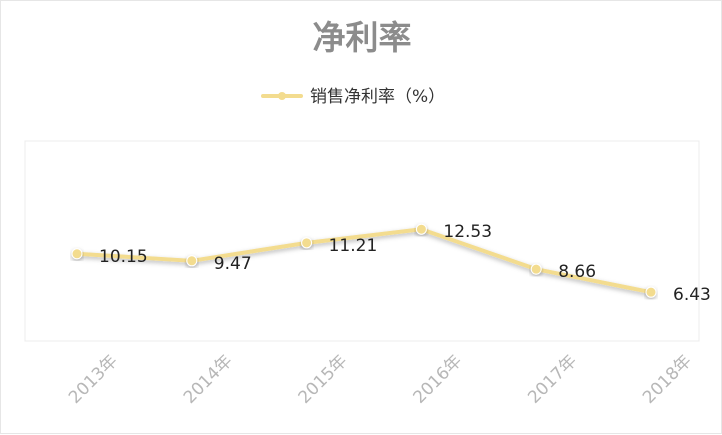 The width and height of the screenshot is (722, 435). I want to click on chart-title: 净利率, so click(362, 37).